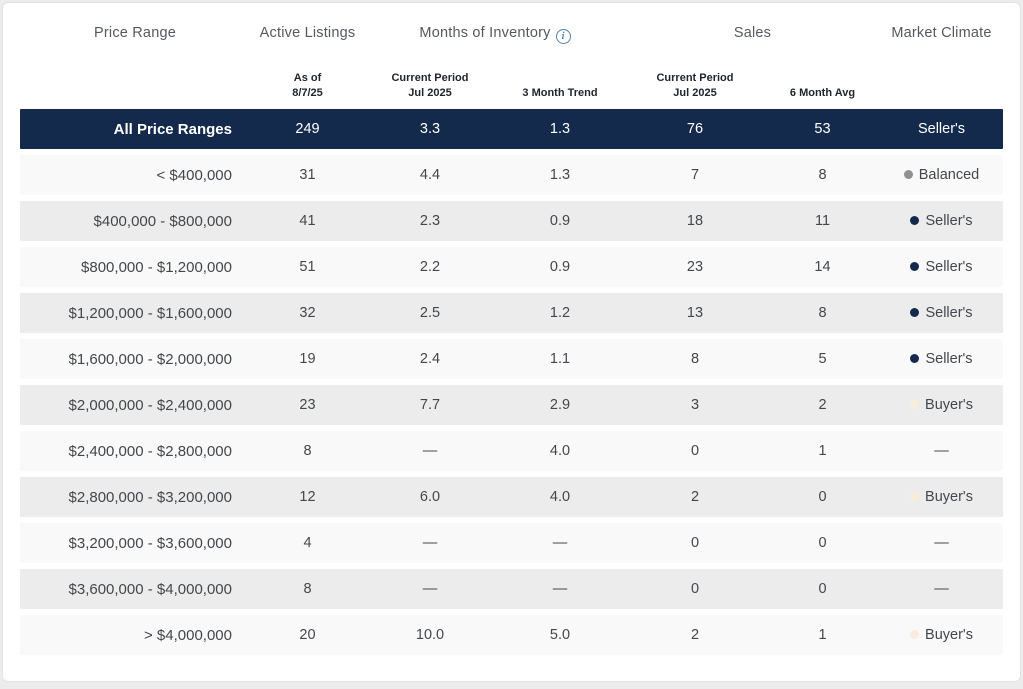 The height and width of the screenshot is (689, 1023). What do you see at coordinates (156, 267) in the screenshot?
I see `price-range-label: $800,000 - $1,200,000` at bounding box center [156, 267].